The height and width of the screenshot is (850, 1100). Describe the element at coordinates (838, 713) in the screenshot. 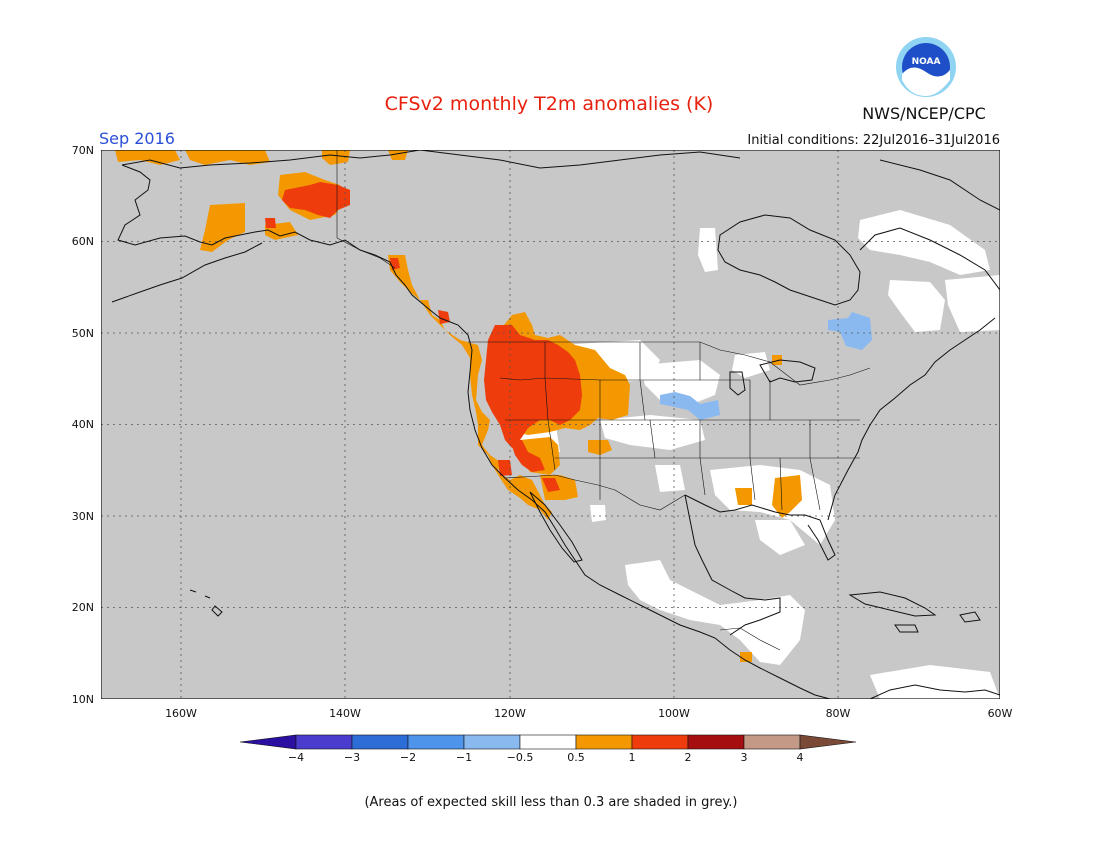

I see `lon-label-80w: 80W` at that location.